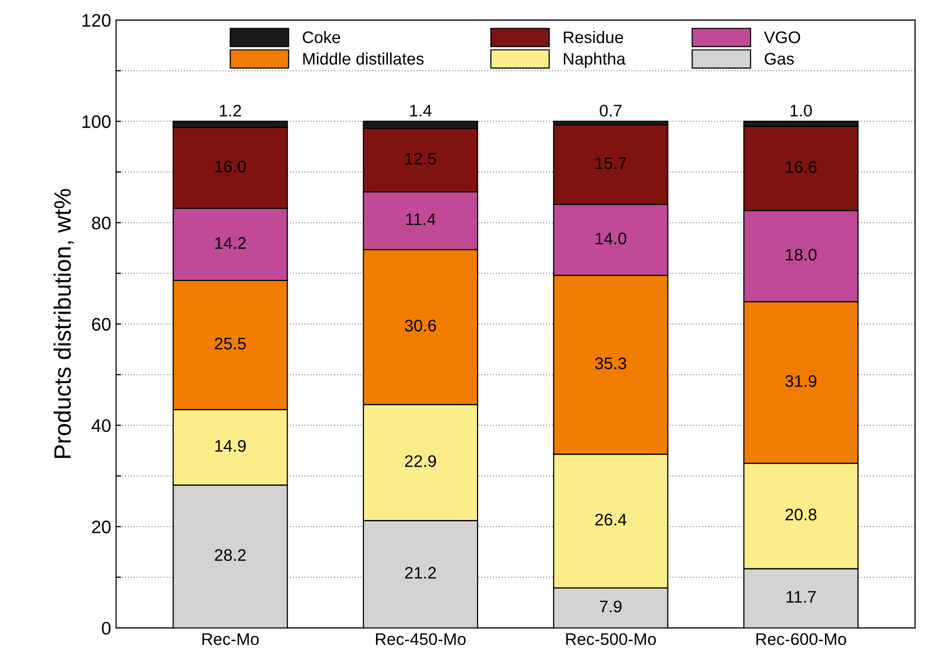  What do you see at coordinates (96, 20) in the screenshot?
I see `y-tick-label: 120` at bounding box center [96, 20].